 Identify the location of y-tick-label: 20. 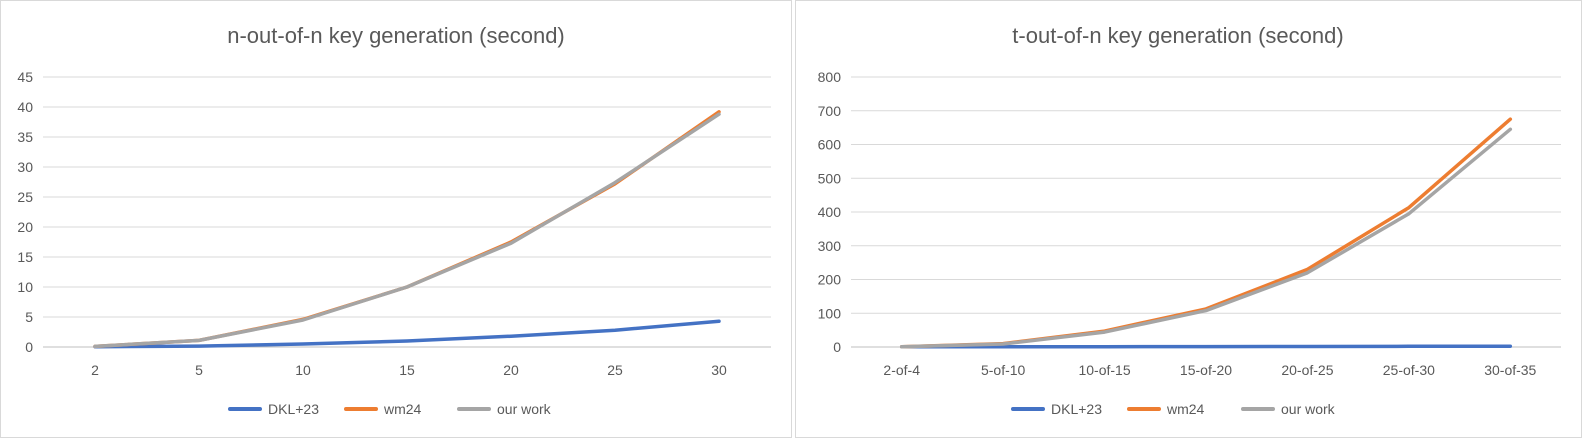
(25, 227).